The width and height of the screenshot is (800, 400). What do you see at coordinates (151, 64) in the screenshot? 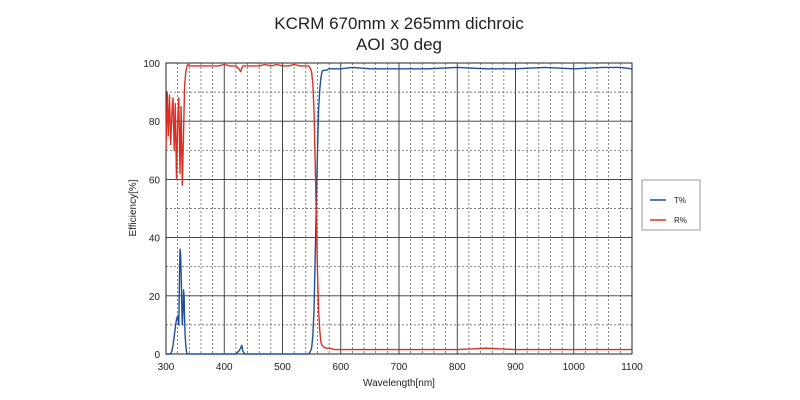
I see `y-tick-label: 100` at bounding box center [151, 64].